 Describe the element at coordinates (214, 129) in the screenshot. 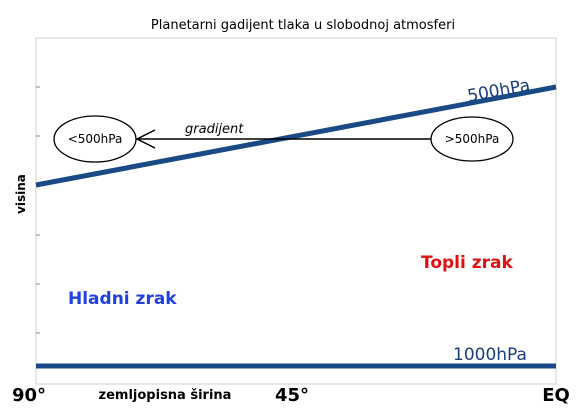

I see `gradient-label: gradijent` at that location.